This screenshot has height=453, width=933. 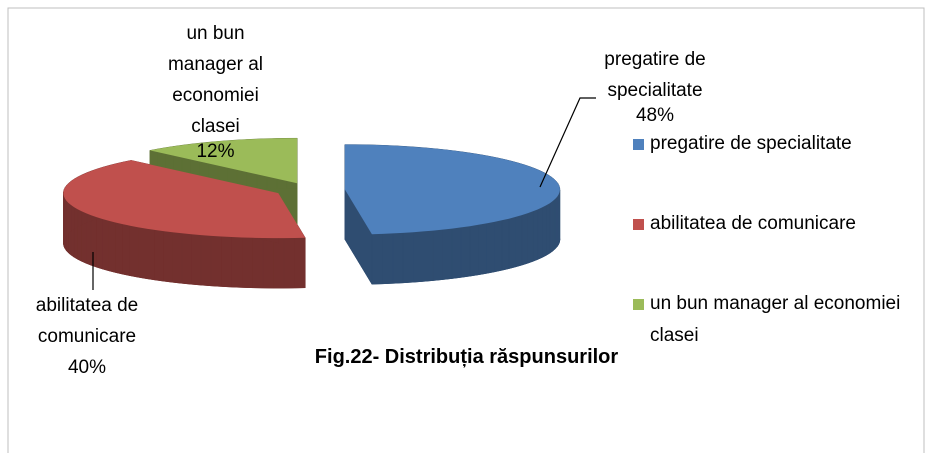 What do you see at coordinates (775, 319) in the screenshot?
I see `legend-label: un bun manager al economiei clasei` at bounding box center [775, 319].